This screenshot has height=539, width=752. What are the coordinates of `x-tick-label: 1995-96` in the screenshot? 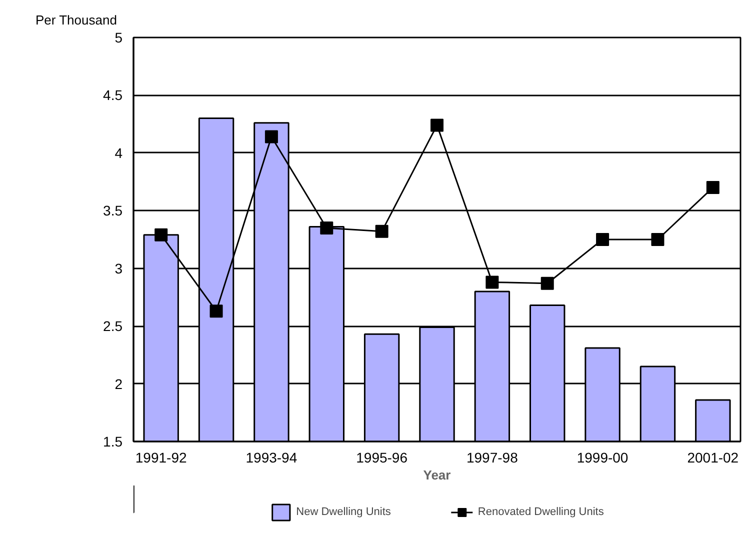 It's located at (382, 458).